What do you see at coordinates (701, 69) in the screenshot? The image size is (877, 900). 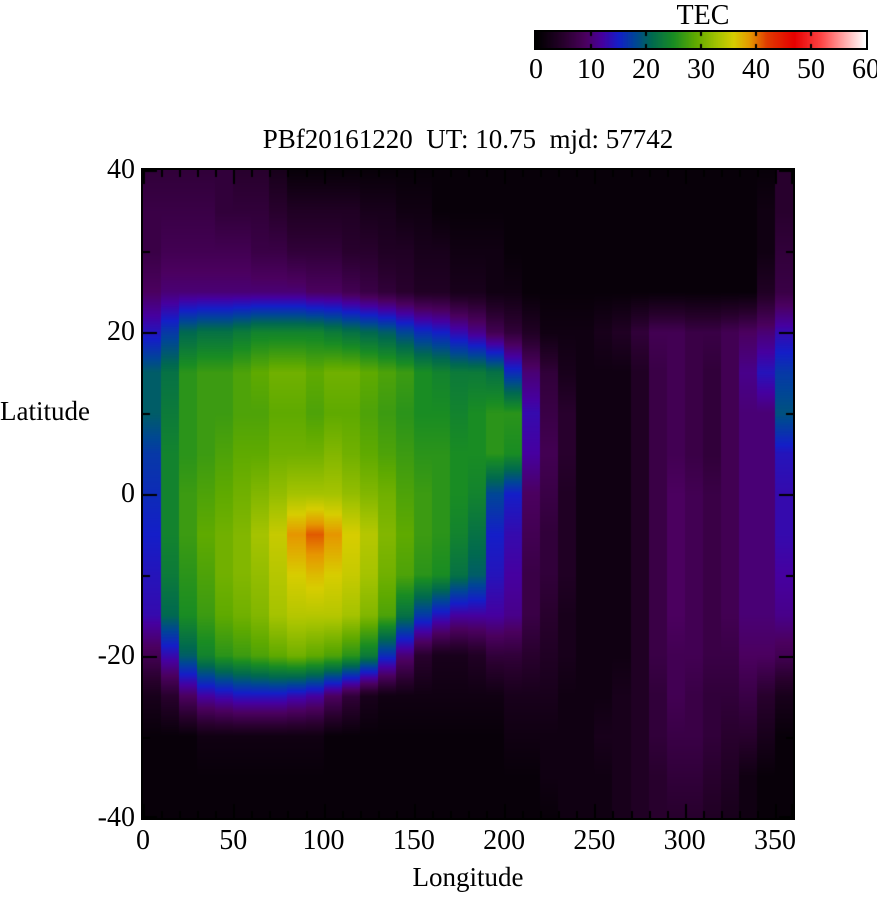 I see `colorbar-tick-label: 30` at bounding box center [701, 69].